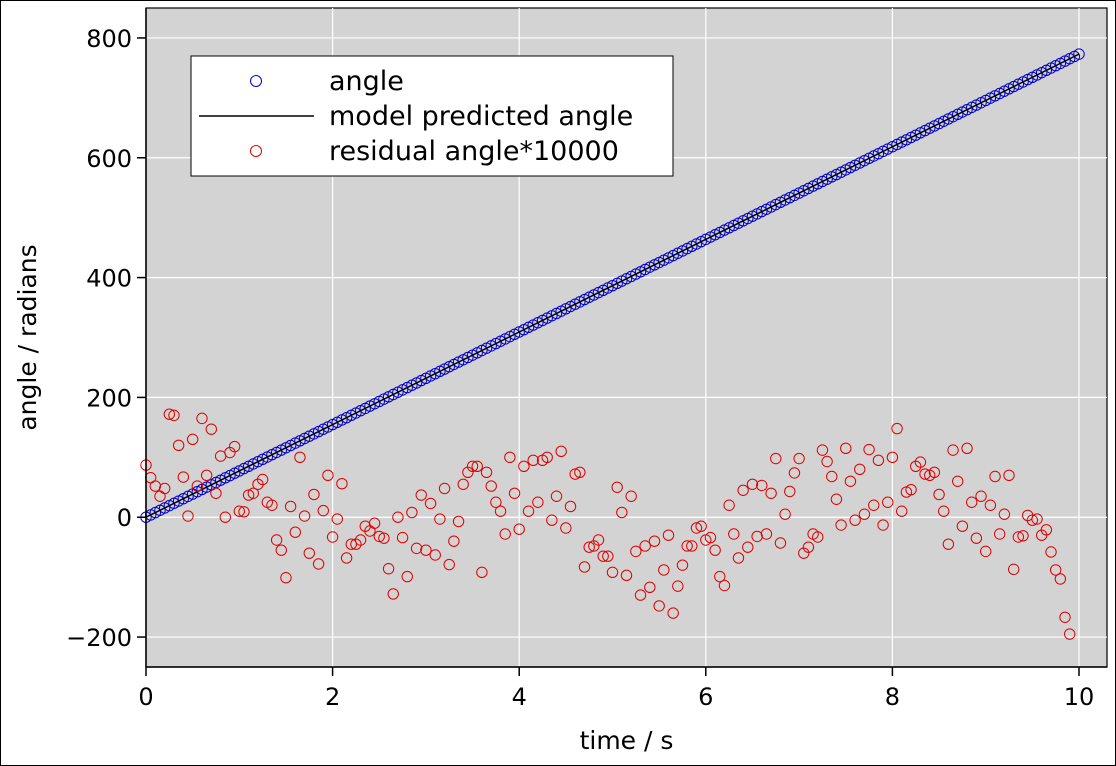  I want to click on y-tick-label: −200, so click(99, 638).